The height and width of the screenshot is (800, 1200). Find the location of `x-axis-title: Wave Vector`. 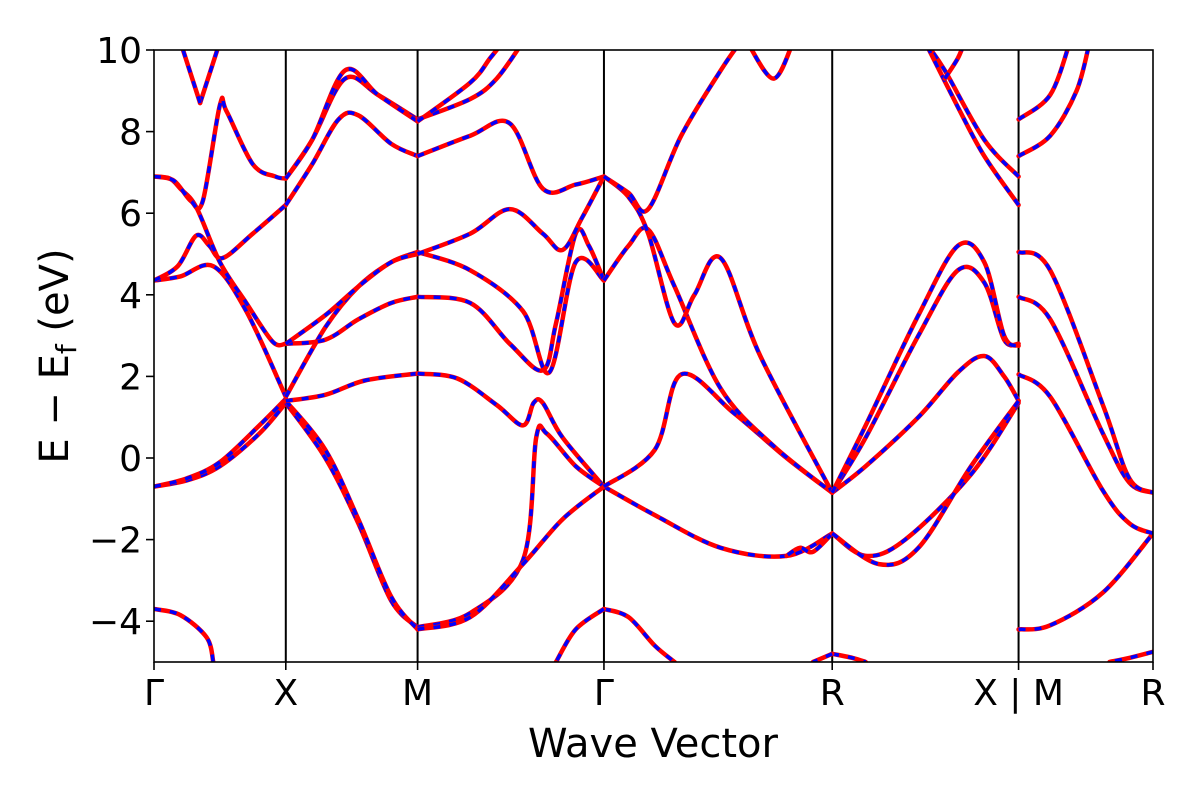

x-axis-title: Wave Vector is located at coordinates (653, 744).